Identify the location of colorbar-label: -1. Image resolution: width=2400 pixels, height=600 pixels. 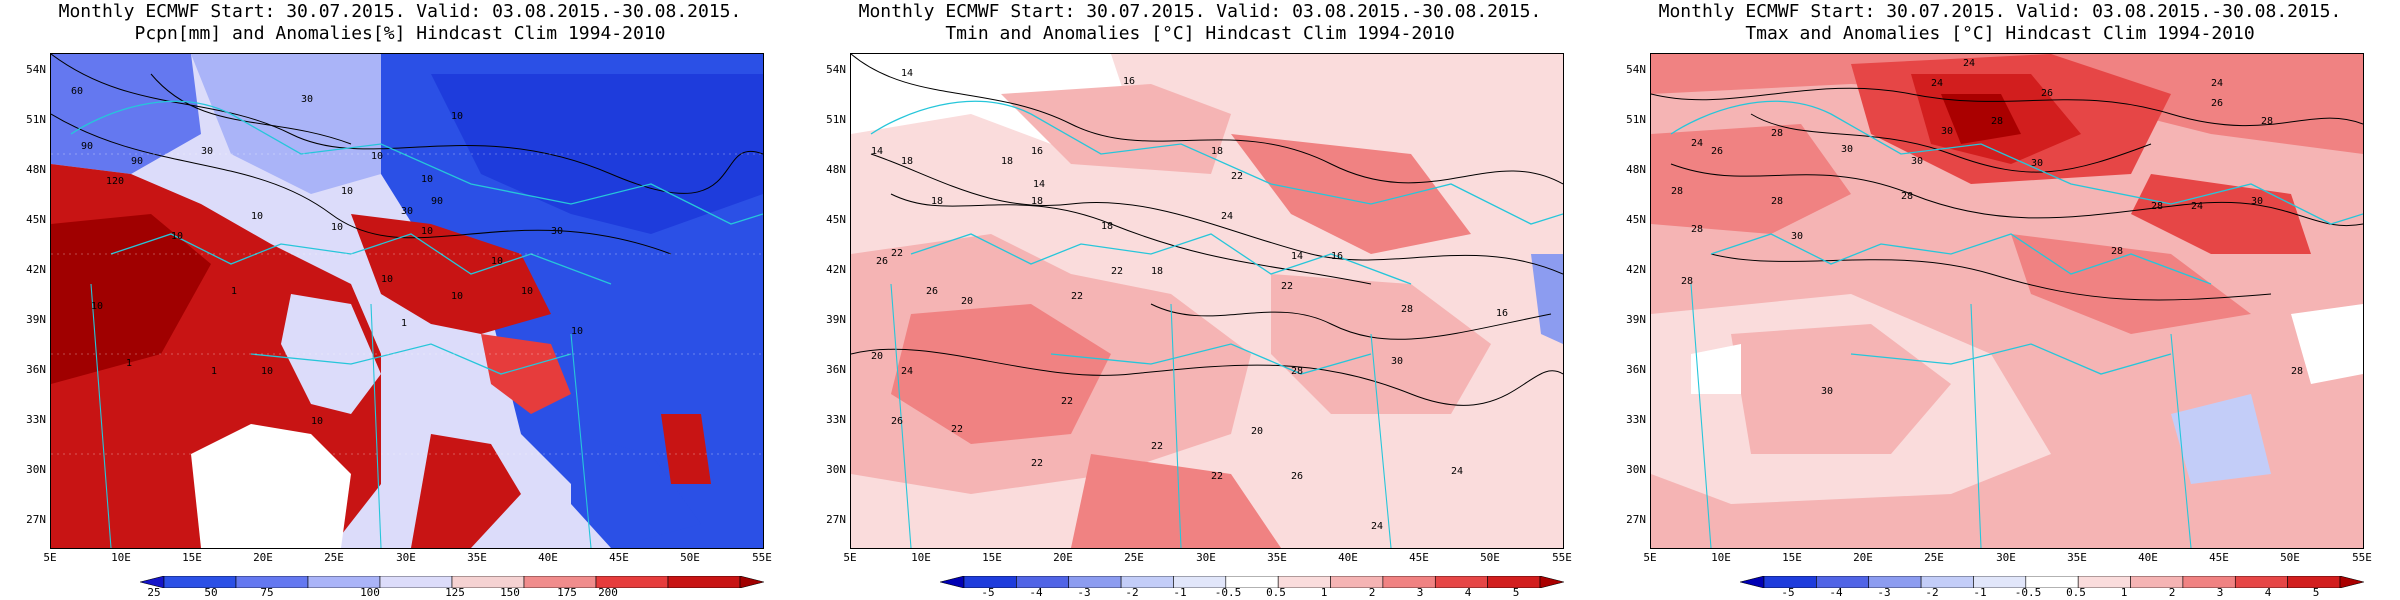
(1980, 592).